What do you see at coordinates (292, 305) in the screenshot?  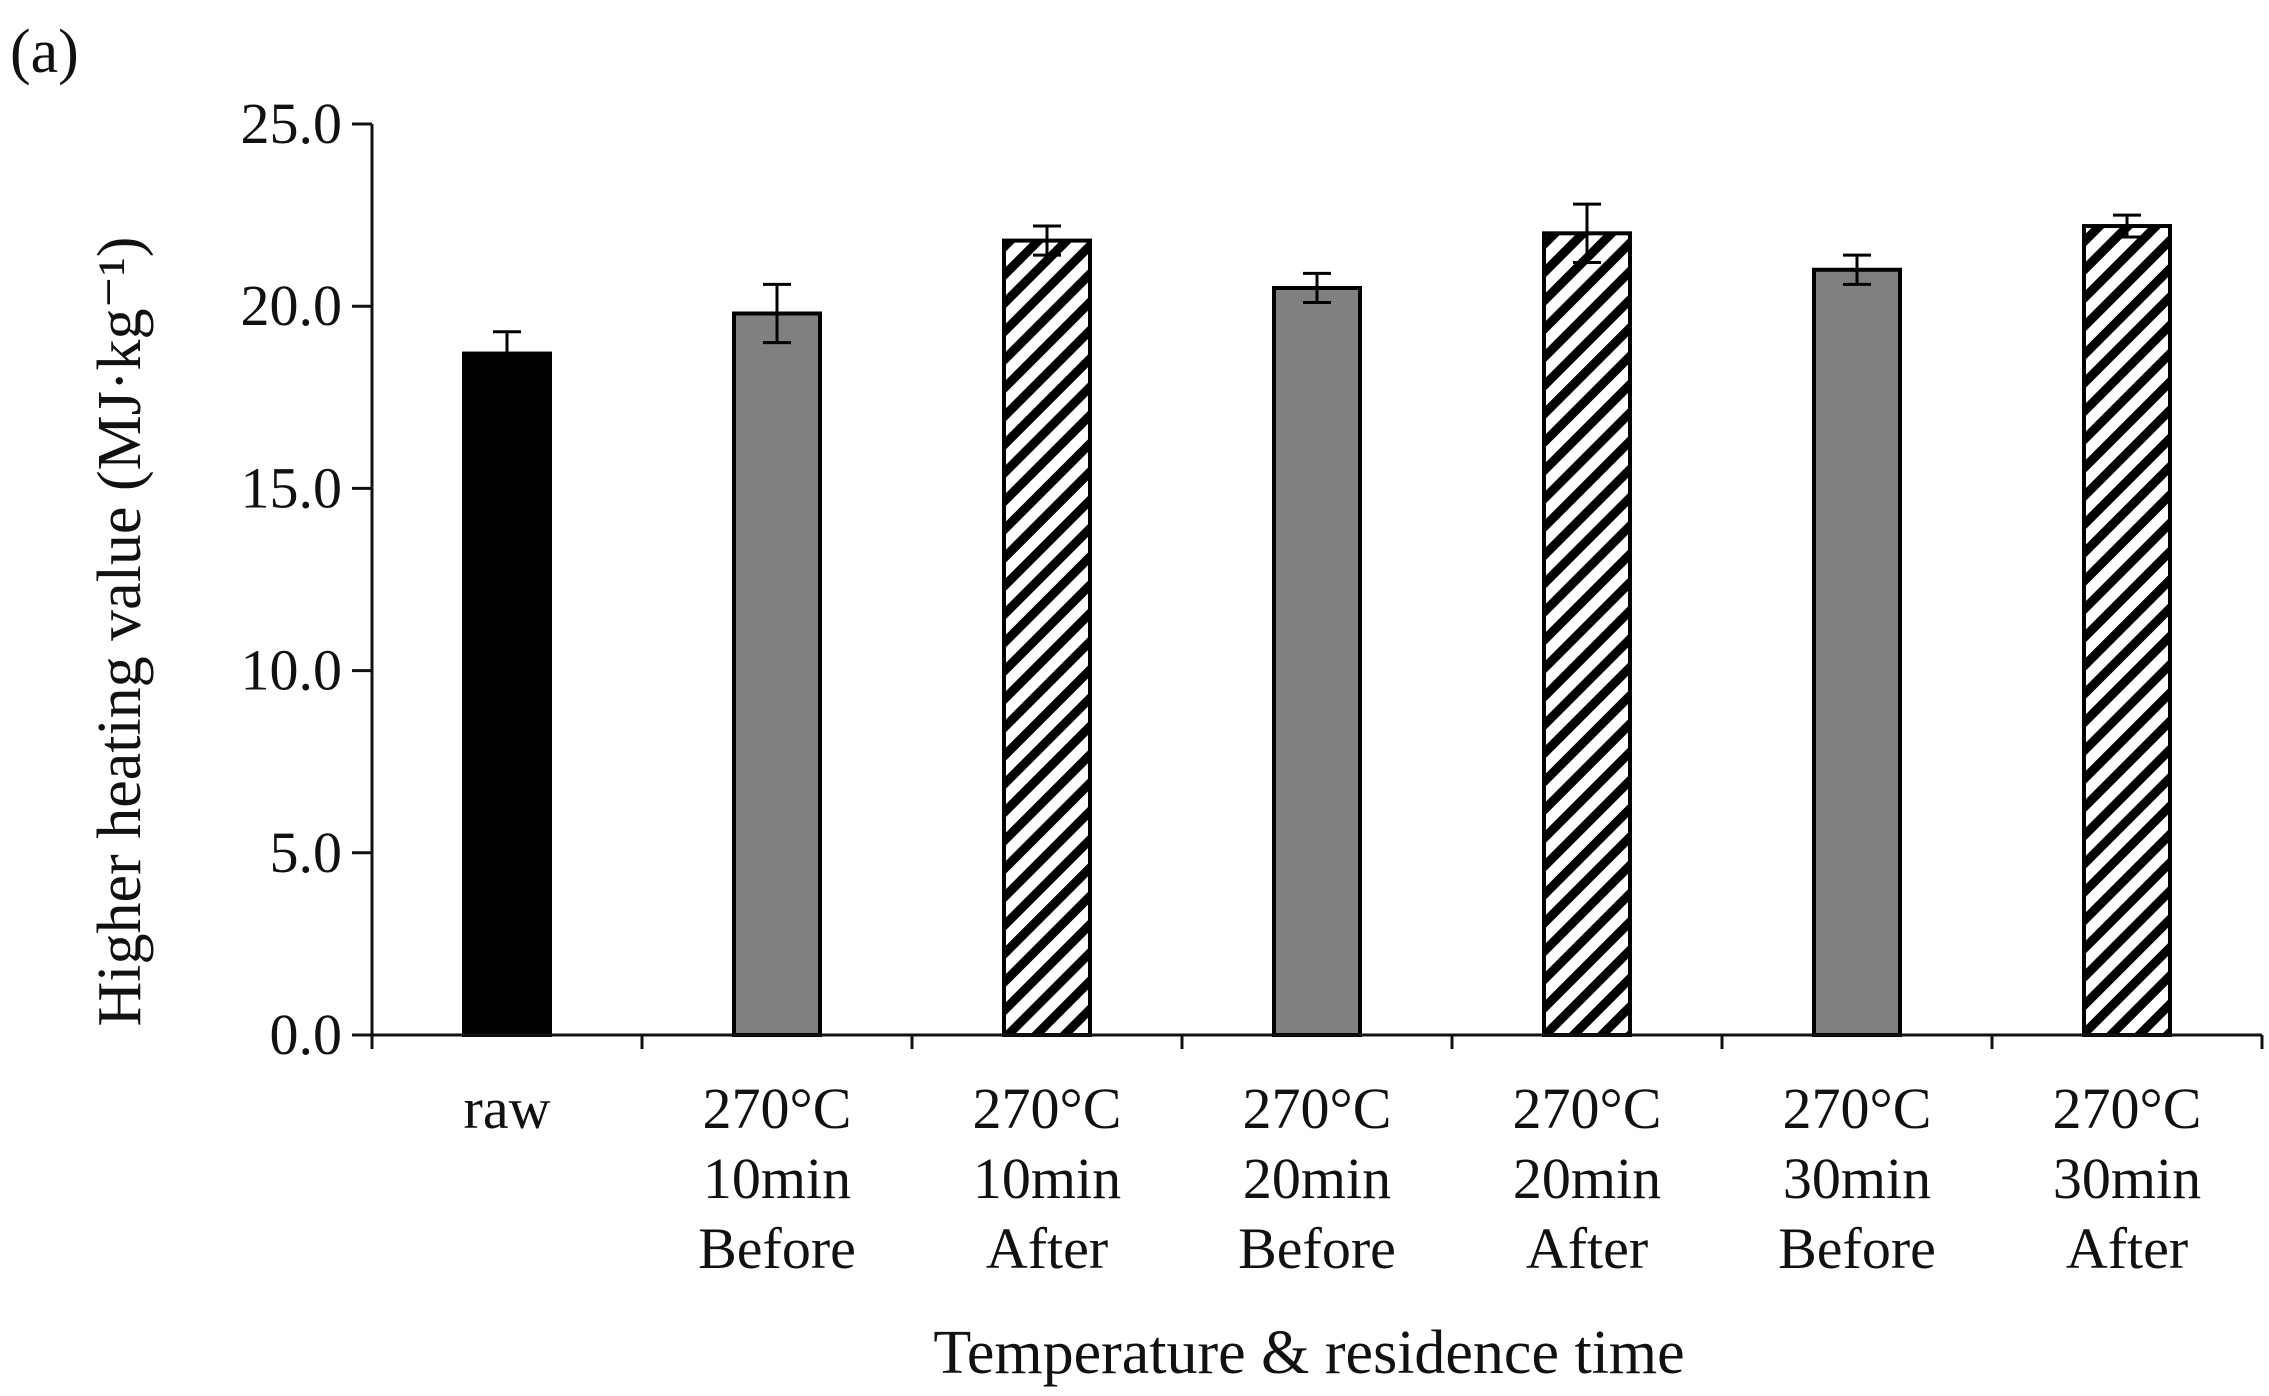 I see `y-tick-label: 20.0` at bounding box center [292, 305].